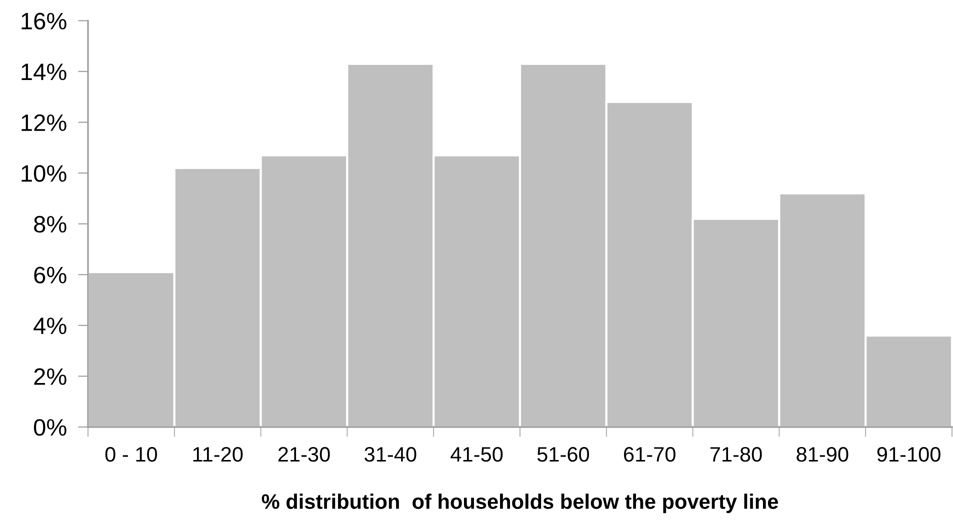 This screenshot has width=953, height=529. Describe the element at coordinates (736, 454) in the screenshot. I see `x-tick-label: 71-80` at that location.